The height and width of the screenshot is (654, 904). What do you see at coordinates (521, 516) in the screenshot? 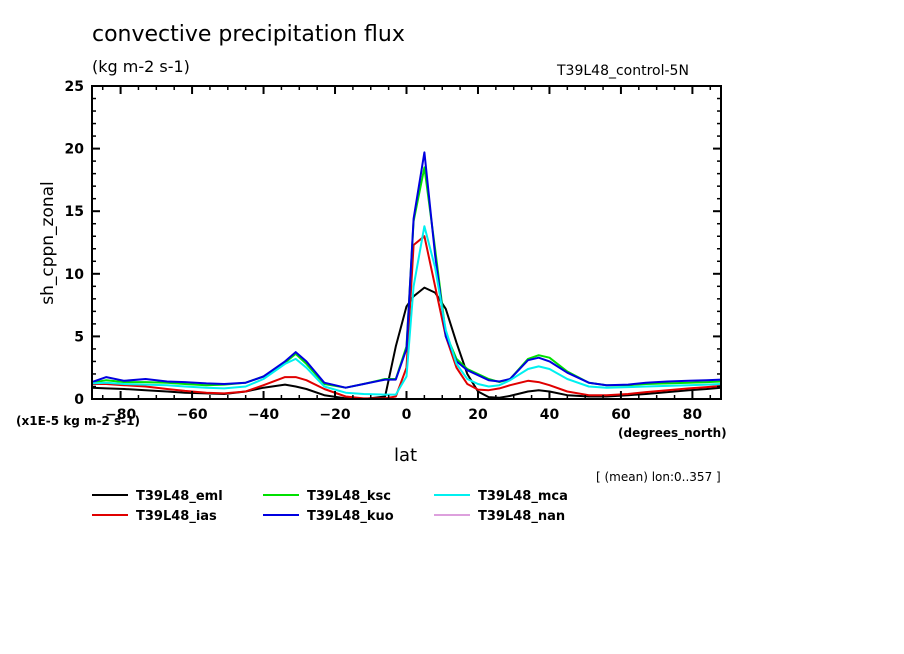
I see `legend-label: T39L48_nan` at bounding box center [521, 516].